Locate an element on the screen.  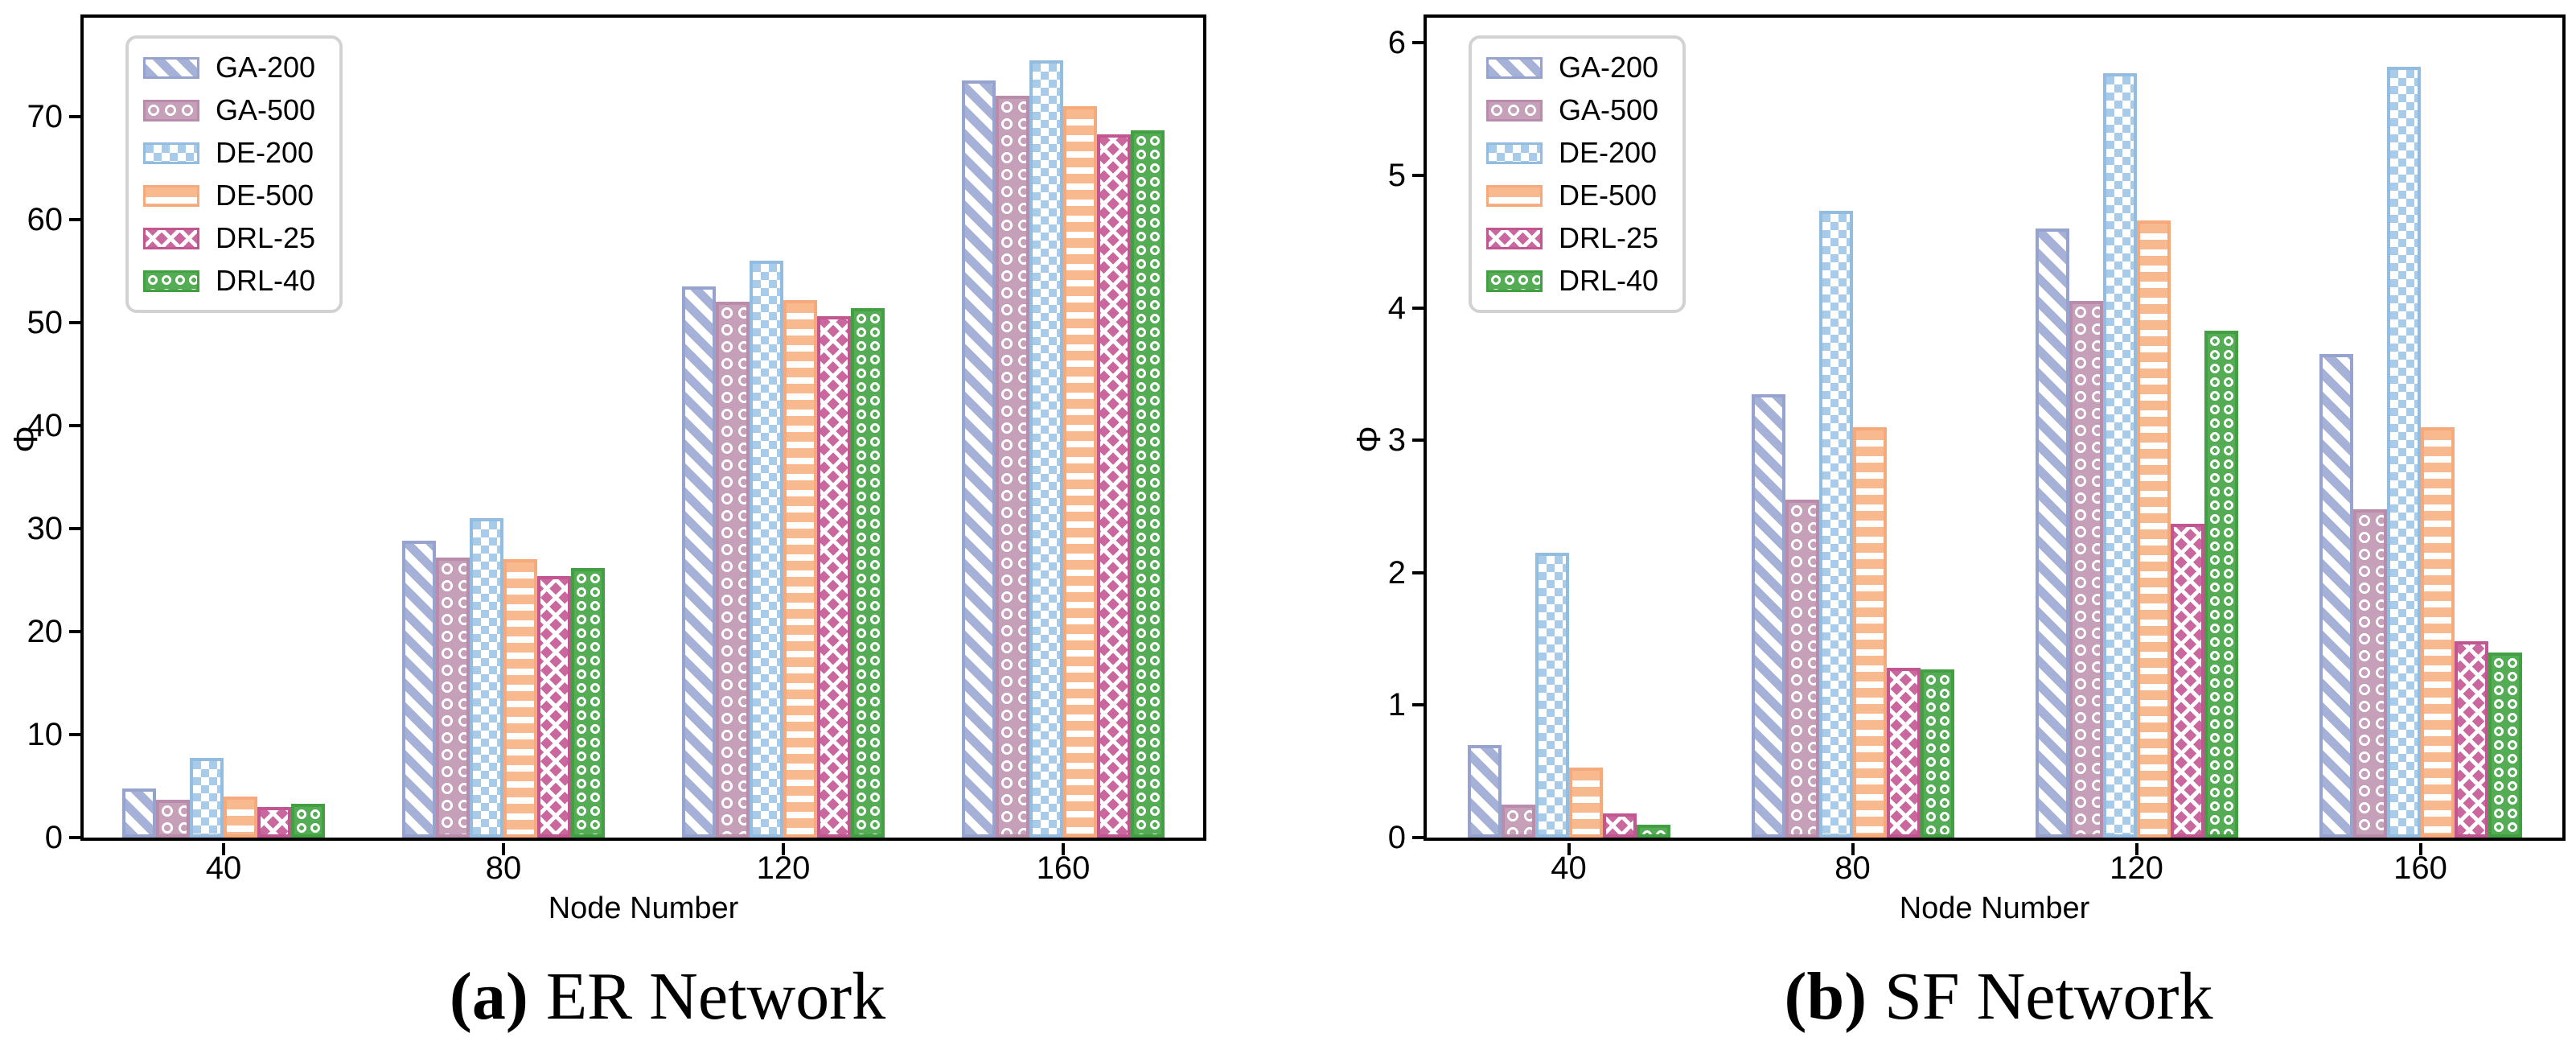
y-tick-label: 0 is located at coordinates (1396, 838).